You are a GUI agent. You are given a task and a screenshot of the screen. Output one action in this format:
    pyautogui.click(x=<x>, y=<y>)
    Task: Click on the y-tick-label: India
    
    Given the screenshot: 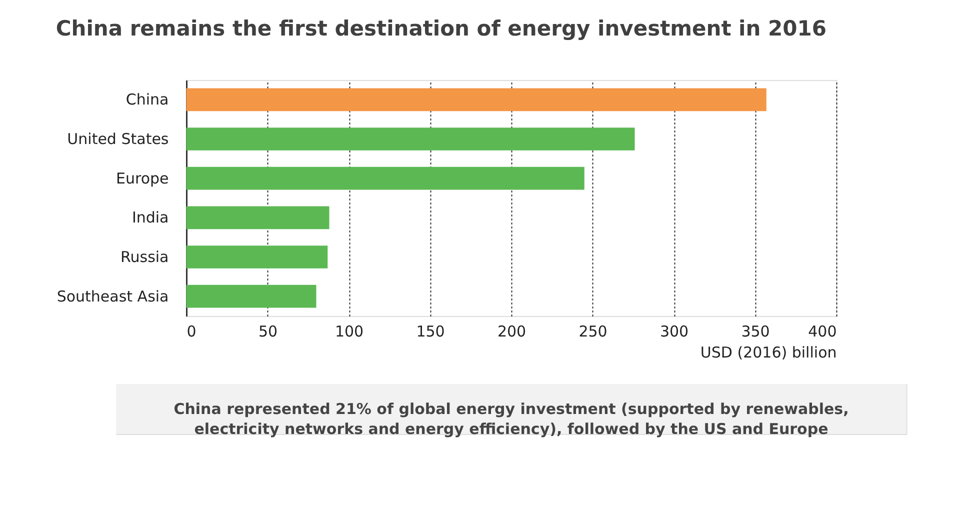 What is the action you would take?
    pyautogui.click(x=150, y=217)
    